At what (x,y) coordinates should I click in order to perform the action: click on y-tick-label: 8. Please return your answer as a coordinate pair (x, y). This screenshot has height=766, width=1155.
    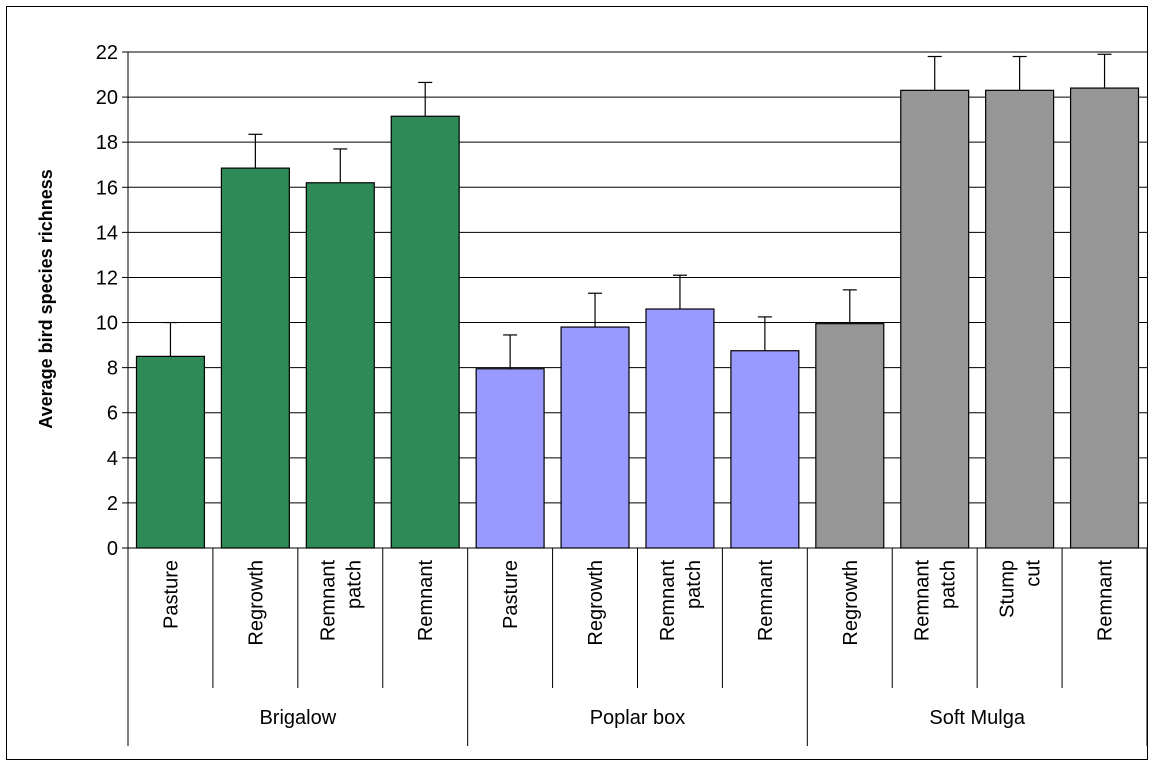
    Looking at the image, I should click on (112, 369).